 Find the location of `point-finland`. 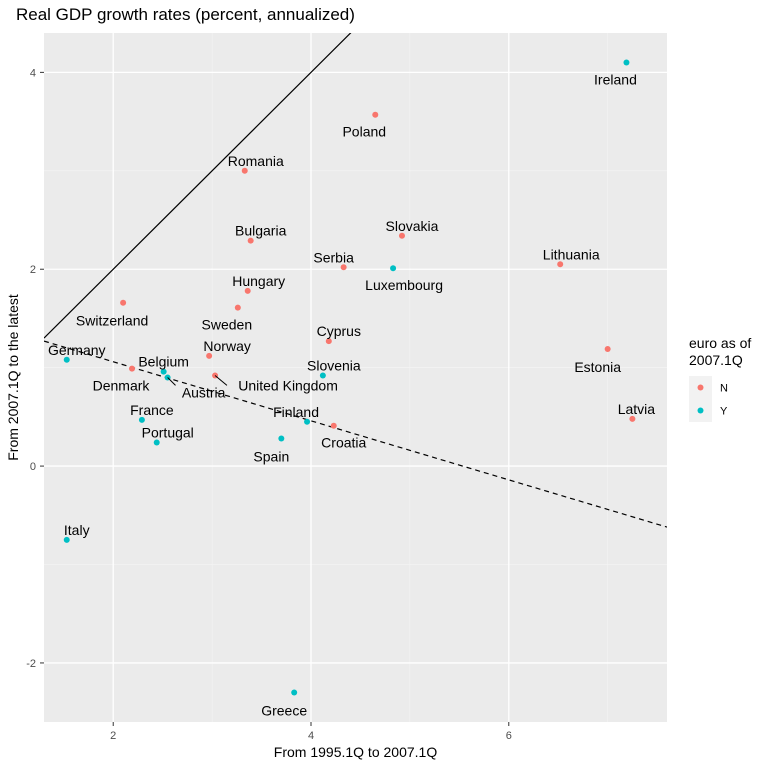

point-finland is located at coordinates (307, 421).